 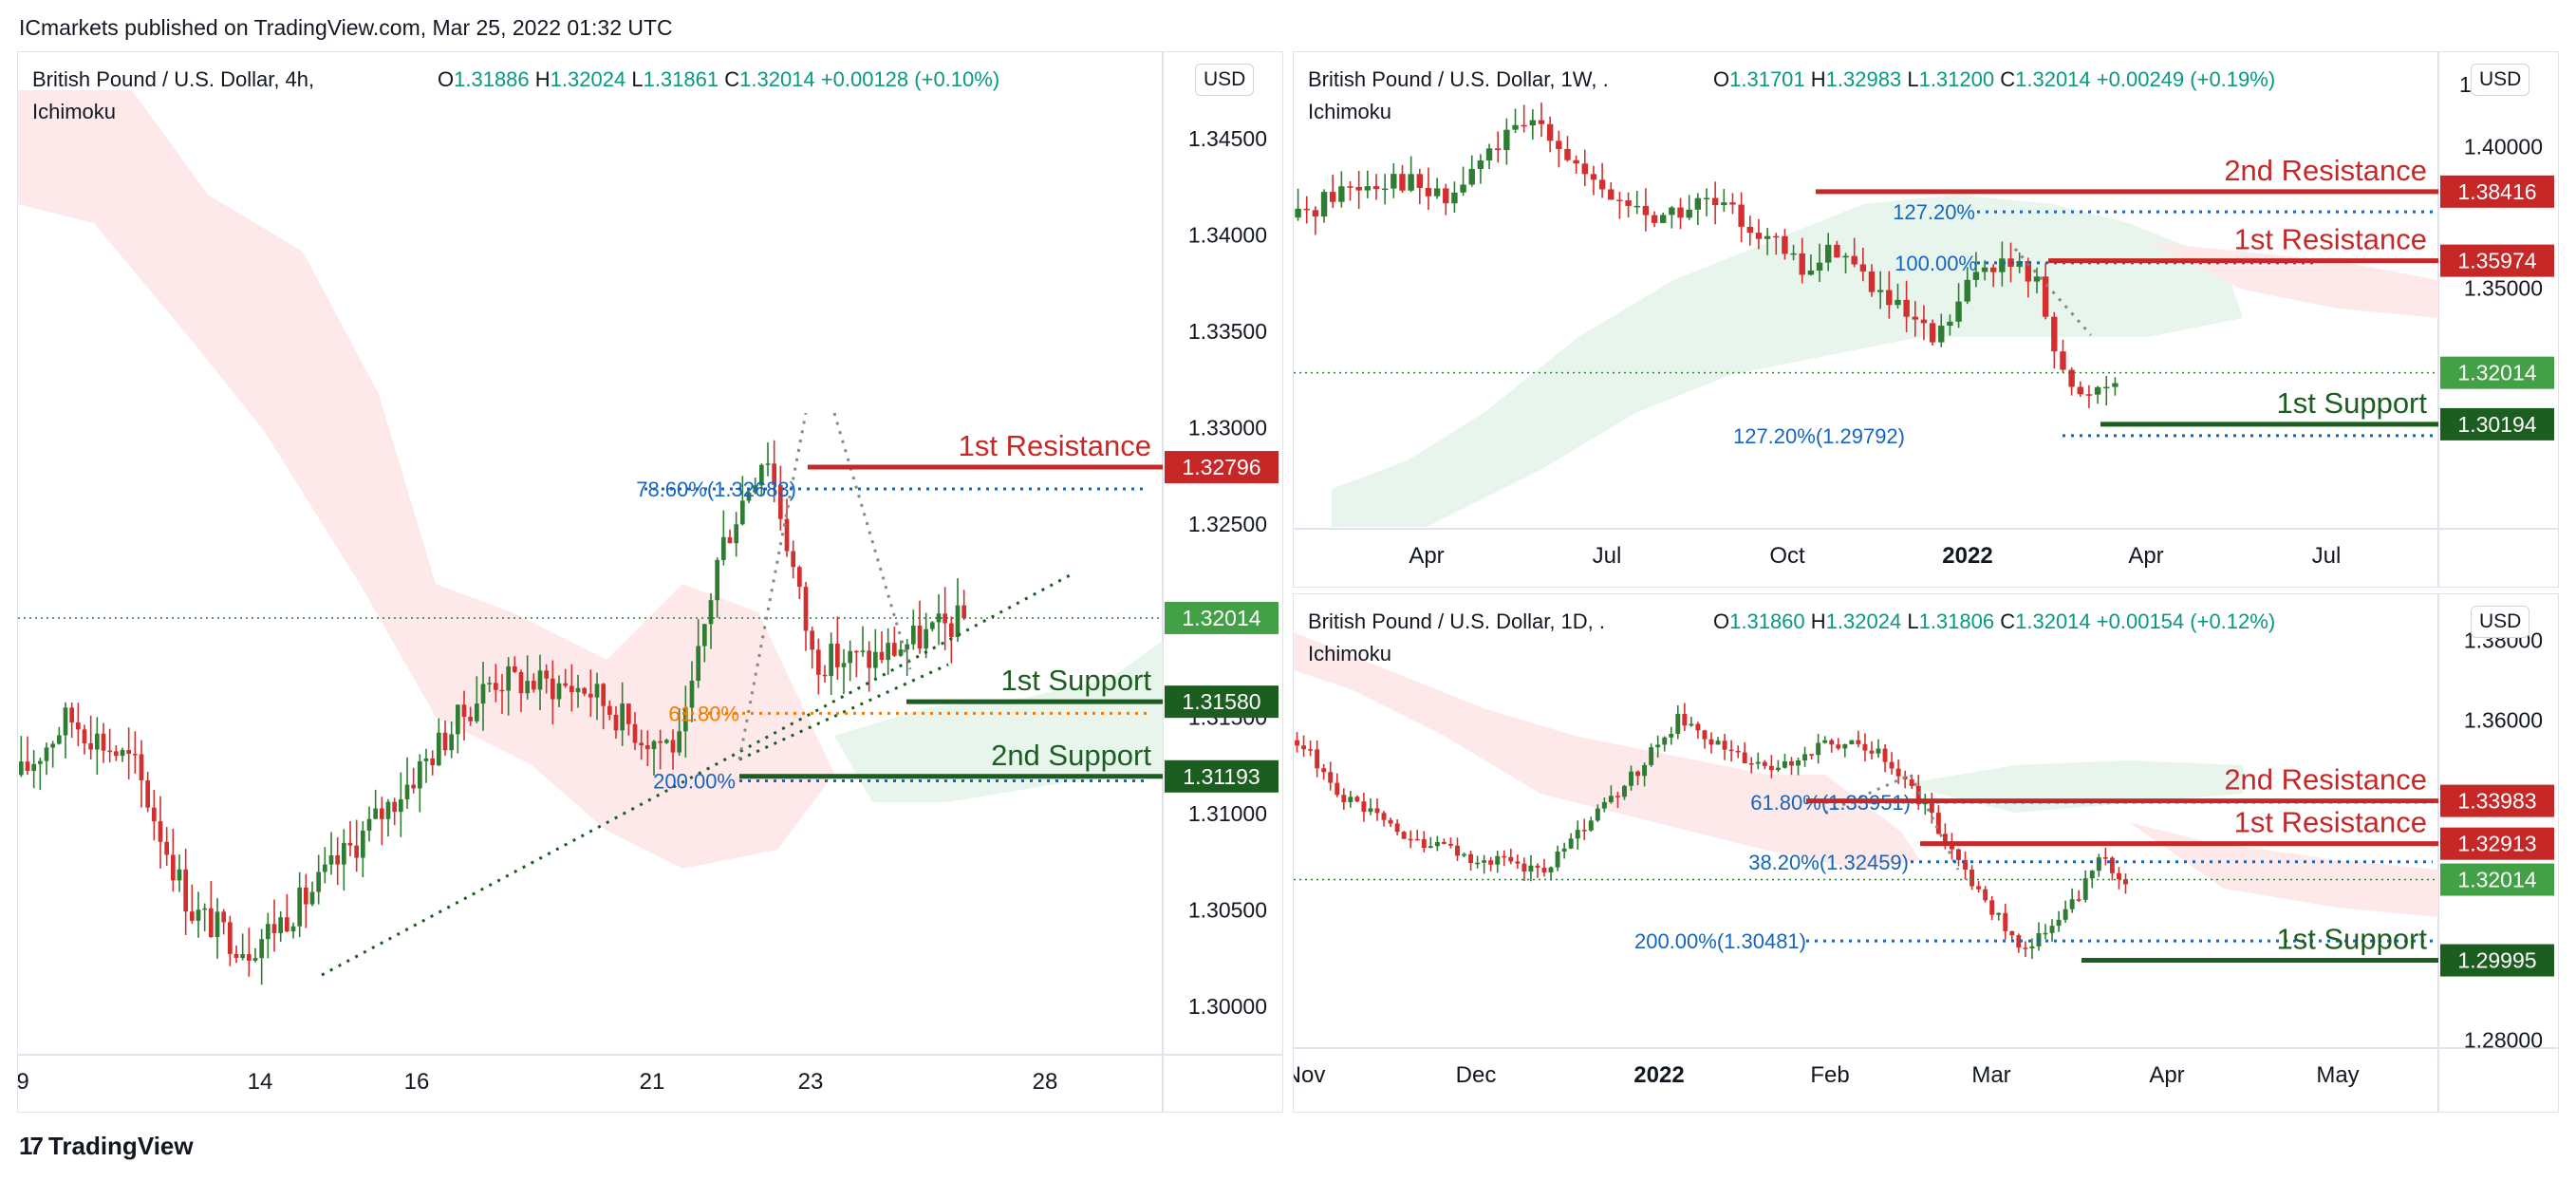 What do you see at coordinates (1788, 361) in the screenshot?
I see `ichimoku-cloud` at bounding box center [1788, 361].